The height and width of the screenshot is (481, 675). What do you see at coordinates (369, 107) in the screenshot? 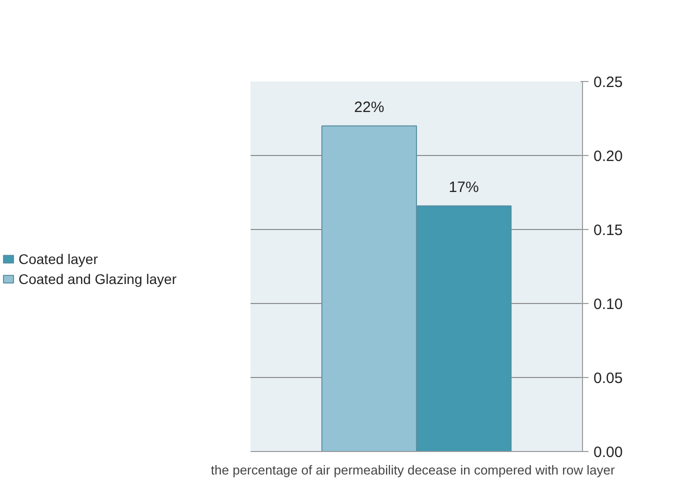
I see `data-label: 22%` at bounding box center [369, 107].